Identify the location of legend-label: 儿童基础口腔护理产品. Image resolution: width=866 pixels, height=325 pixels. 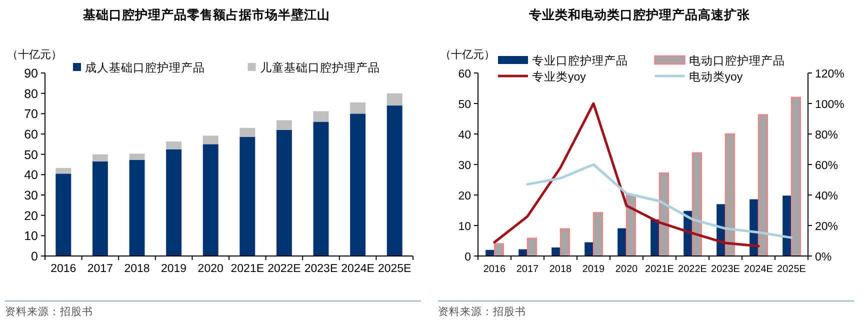
(320, 67).